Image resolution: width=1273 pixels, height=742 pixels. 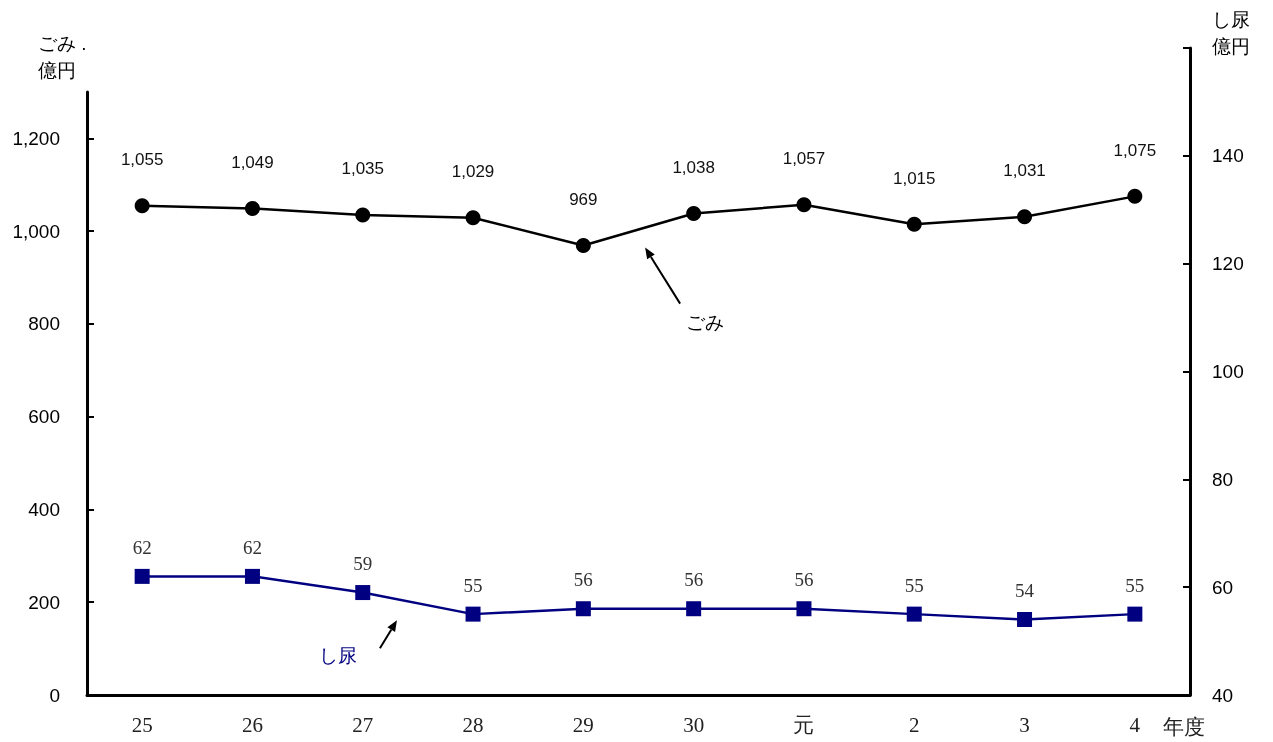 What do you see at coordinates (1024, 171) in the screenshot?
I see `data-label: 1,031` at bounding box center [1024, 171].